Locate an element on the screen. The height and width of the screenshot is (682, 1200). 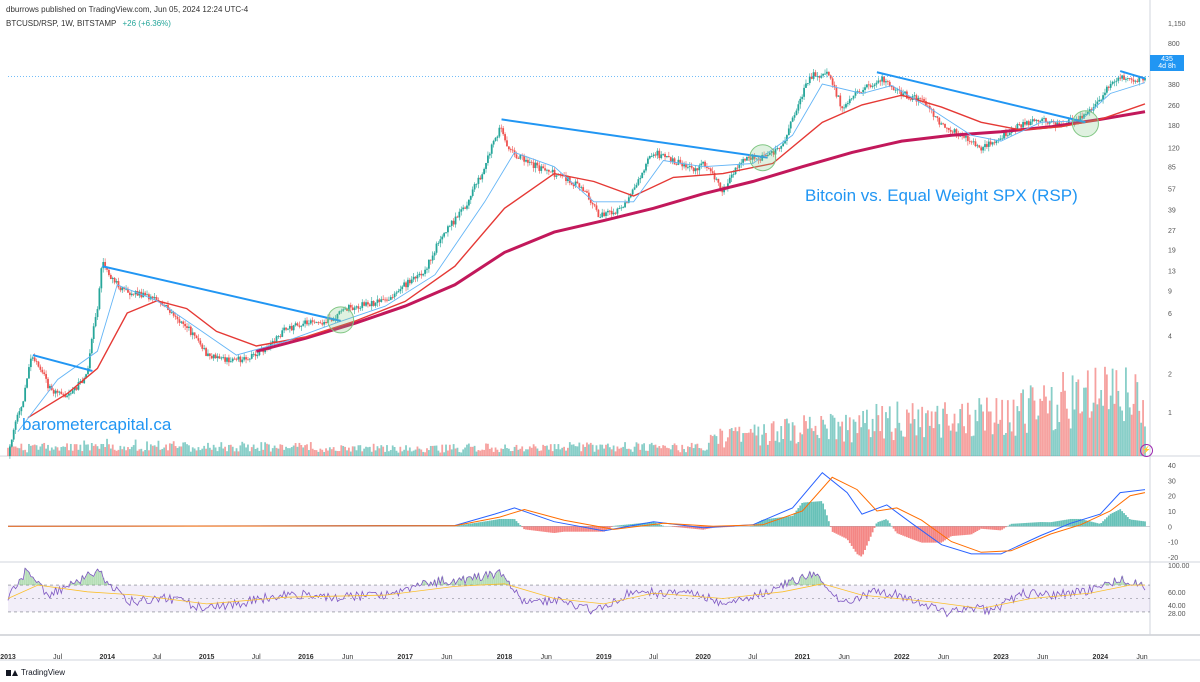
footer-logo: TradingView is located at coordinates (35, 672).